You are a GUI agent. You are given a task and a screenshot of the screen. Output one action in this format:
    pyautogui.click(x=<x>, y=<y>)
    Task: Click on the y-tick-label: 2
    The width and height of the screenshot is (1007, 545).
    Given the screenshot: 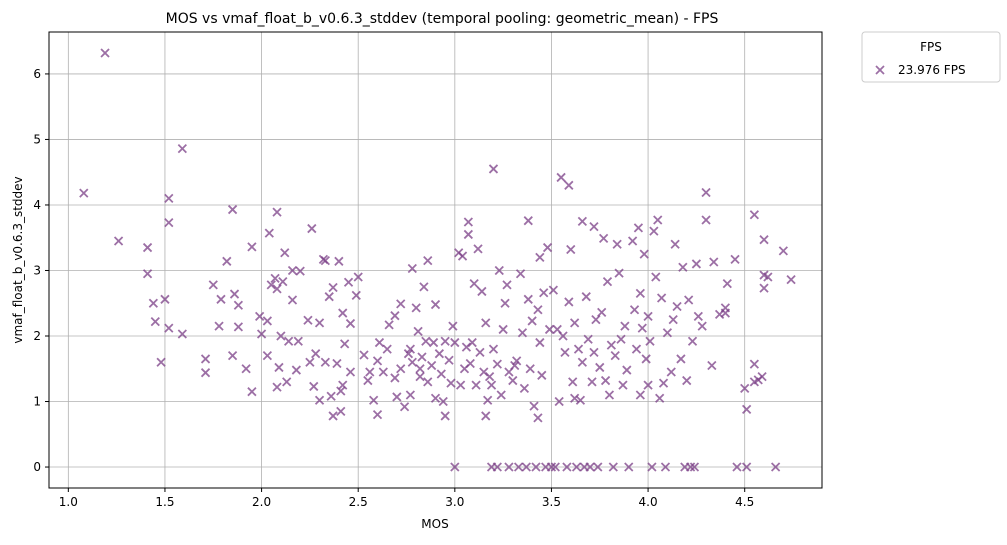 What is the action you would take?
    pyautogui.click(x=37, y=336)
    